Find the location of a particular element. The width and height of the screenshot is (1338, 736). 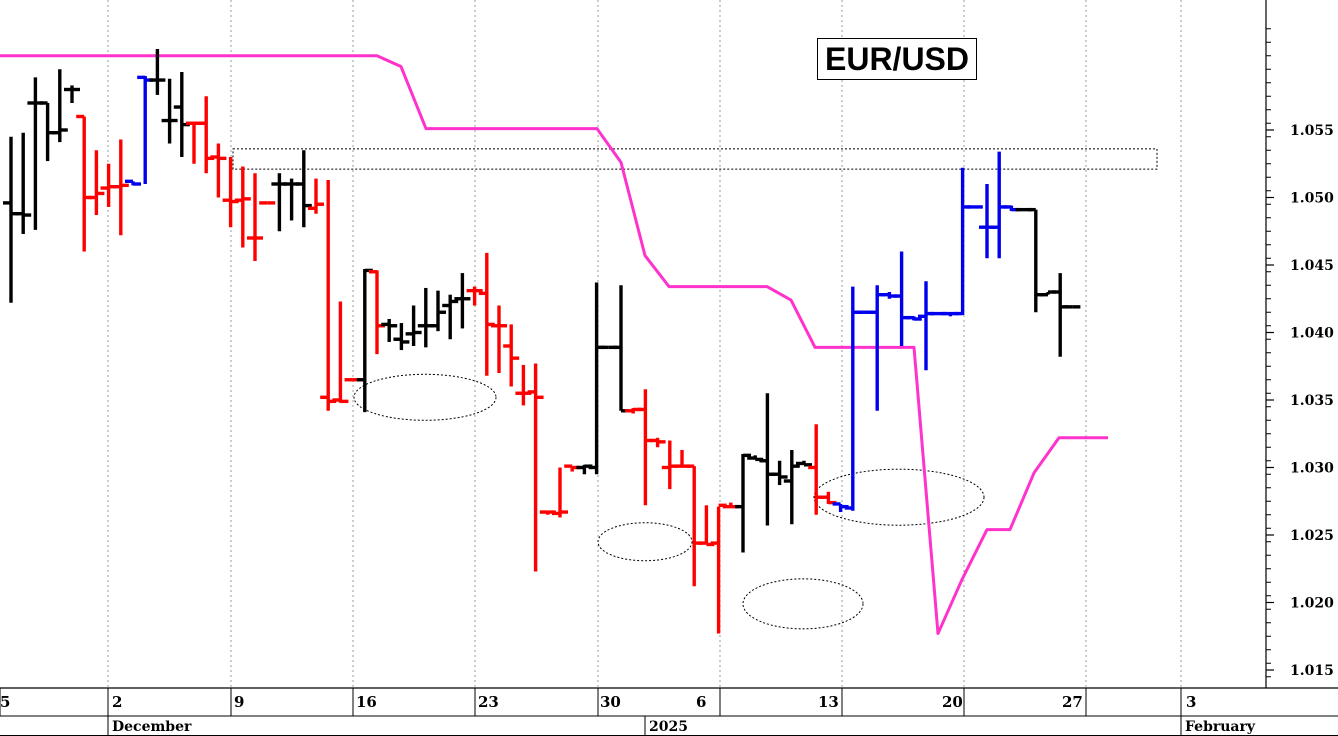

x-tick-label: 13 is located at coordinates (828, 702).